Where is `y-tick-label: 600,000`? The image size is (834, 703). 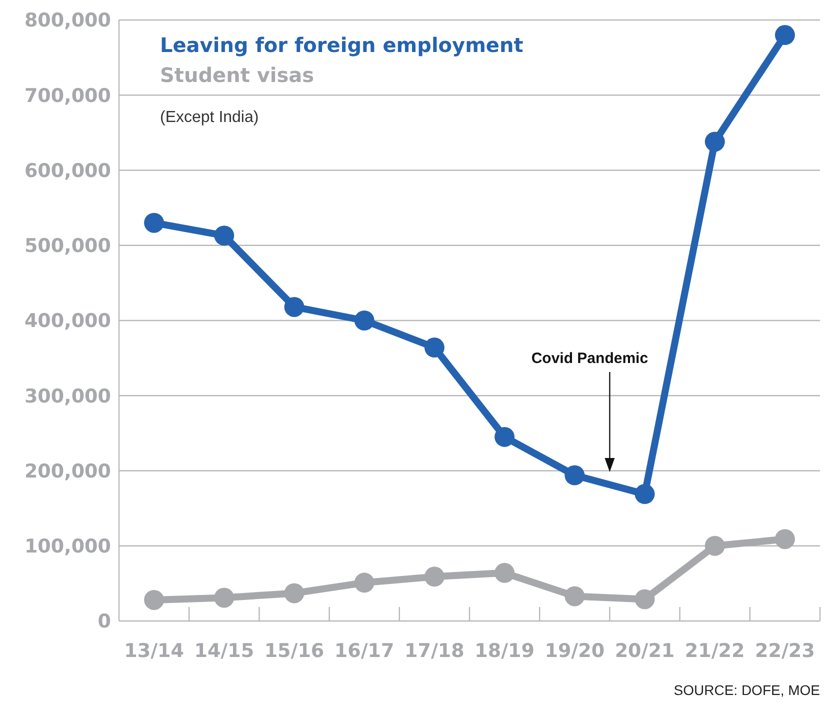
y-tick-label: 600,000 is located at coordinates (67, 171).